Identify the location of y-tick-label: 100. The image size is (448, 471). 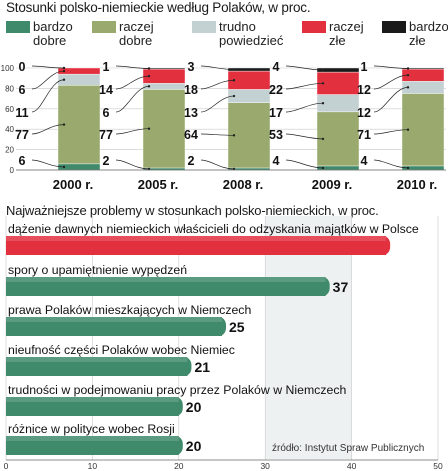
(8, 68).